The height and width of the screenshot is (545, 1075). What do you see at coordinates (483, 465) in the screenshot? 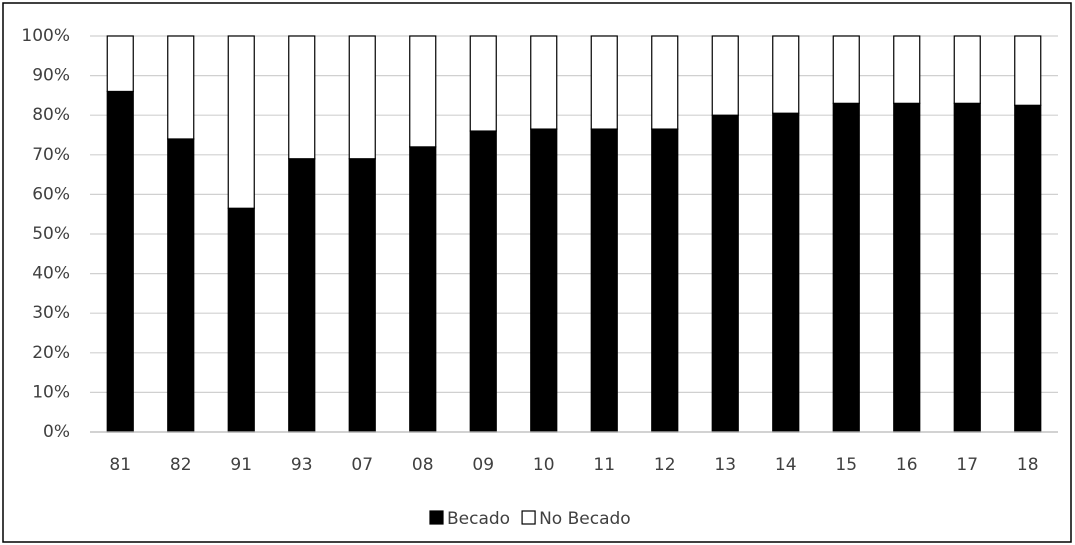
I see `x-tick-label: 09` at bounding box center [483, 465].